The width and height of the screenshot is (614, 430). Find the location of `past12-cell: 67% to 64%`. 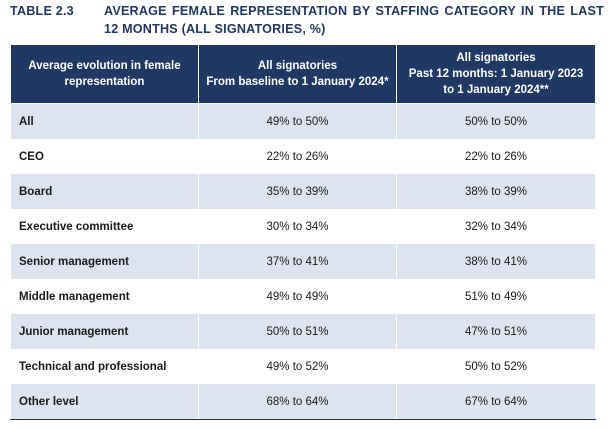

past12-cell: 67% to 64% is located at coordinates (496, 402).